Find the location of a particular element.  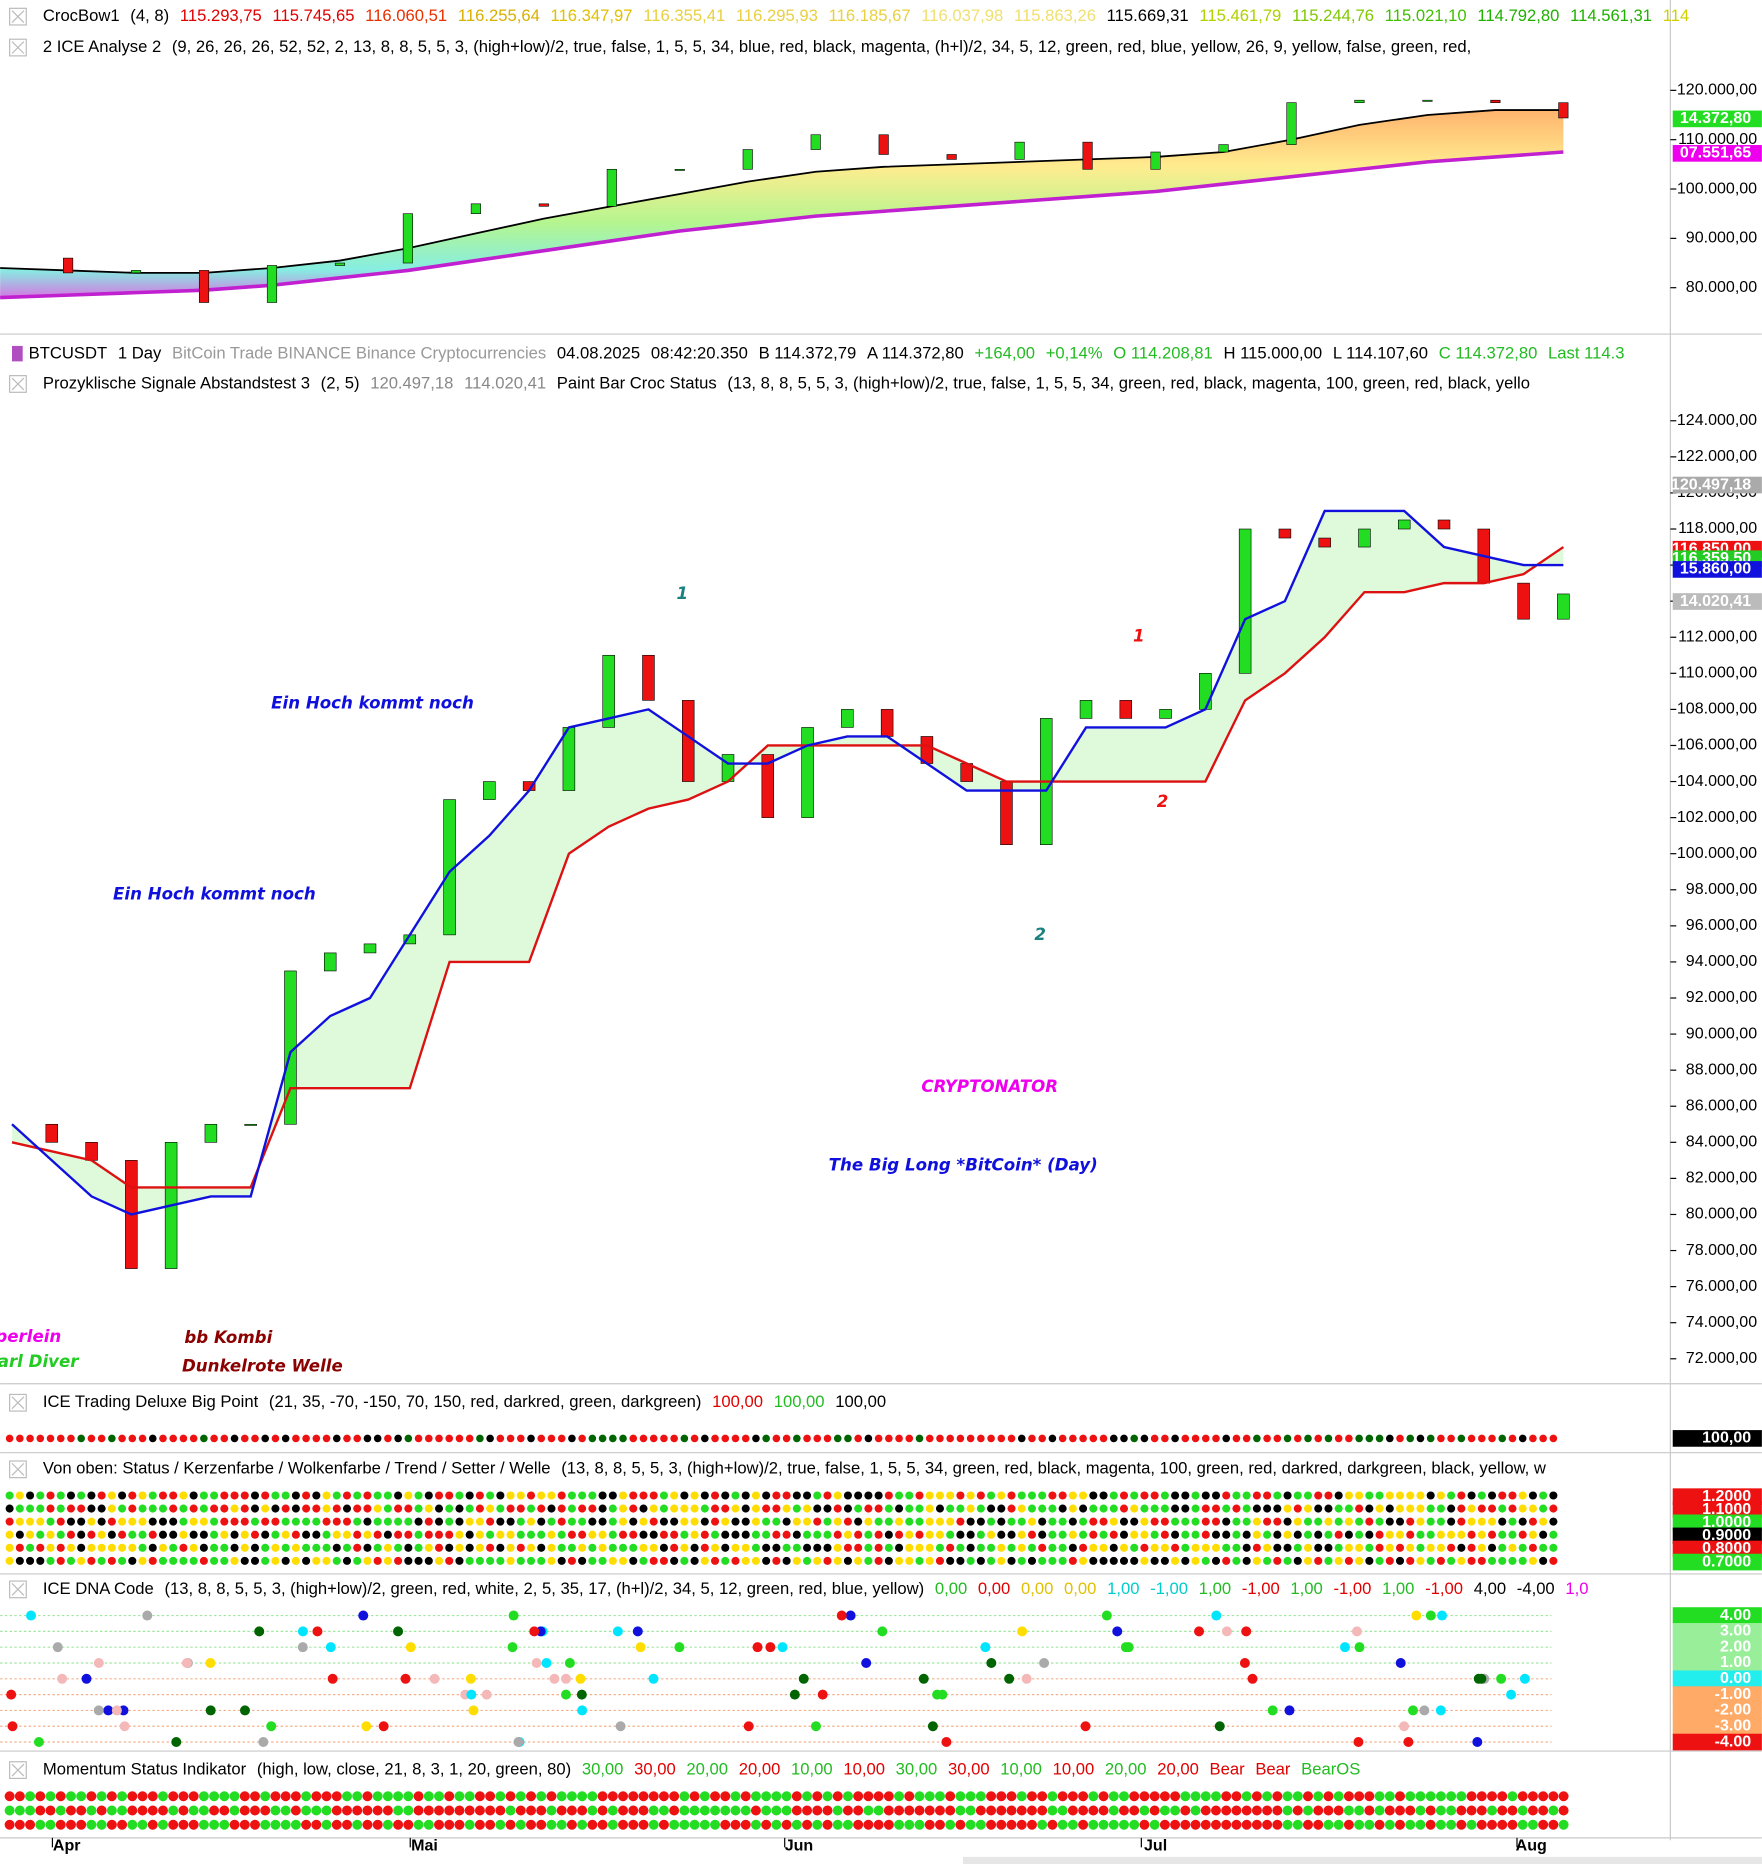

candle is located at coordinates (847, 718).